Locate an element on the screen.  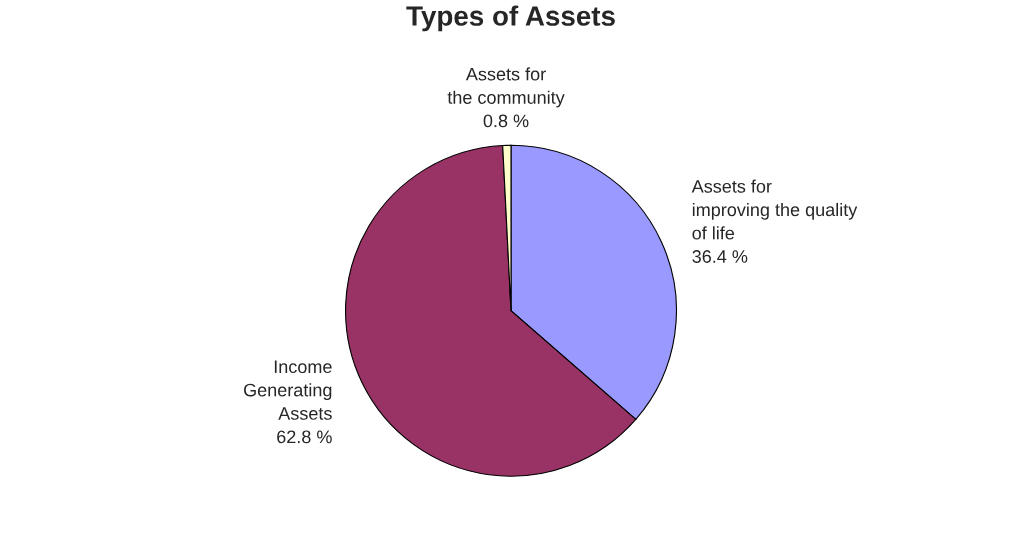
chart-title: Types of Assets is located at coordinates (510, 18).